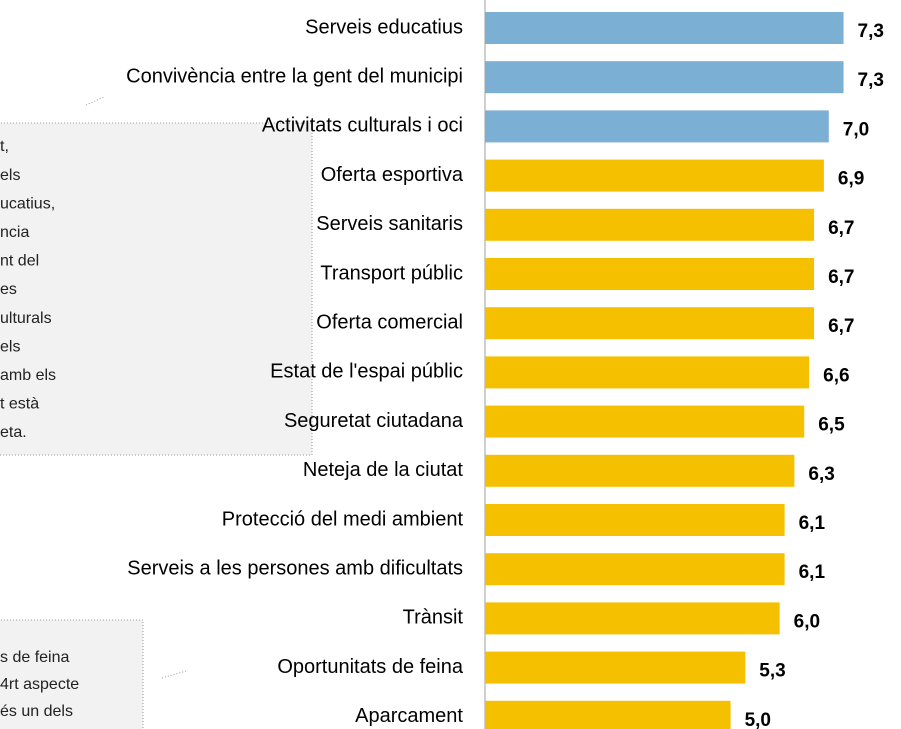 The image size is (901, 729). I want to click on category-label: Oferta comercial, so click(389, 322).